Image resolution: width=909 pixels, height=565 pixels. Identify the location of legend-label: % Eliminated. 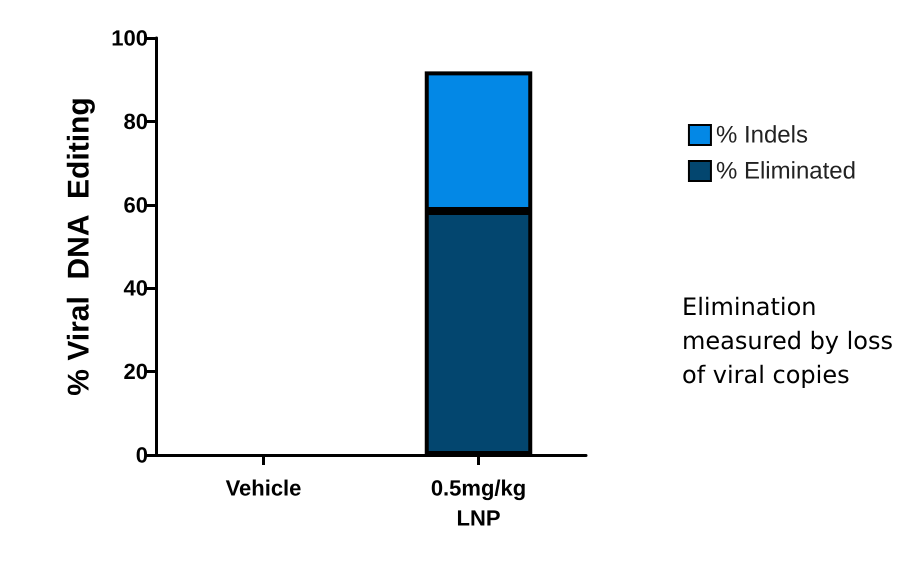
(786, 171).